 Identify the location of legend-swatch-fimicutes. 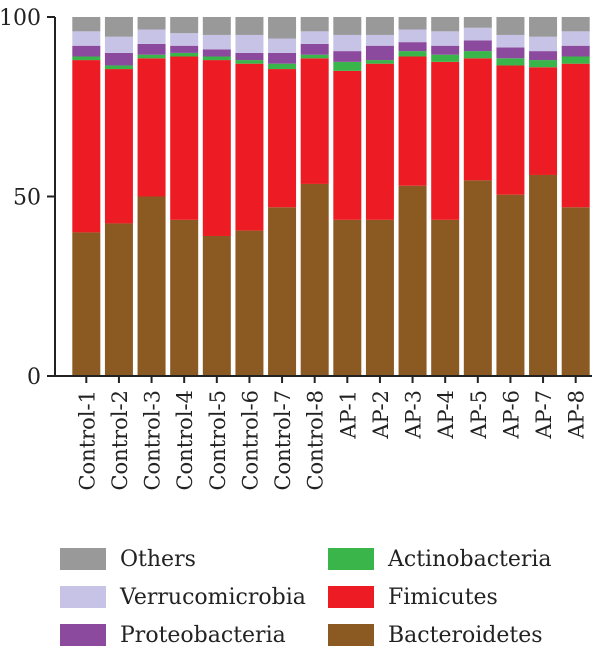
(351, 597).